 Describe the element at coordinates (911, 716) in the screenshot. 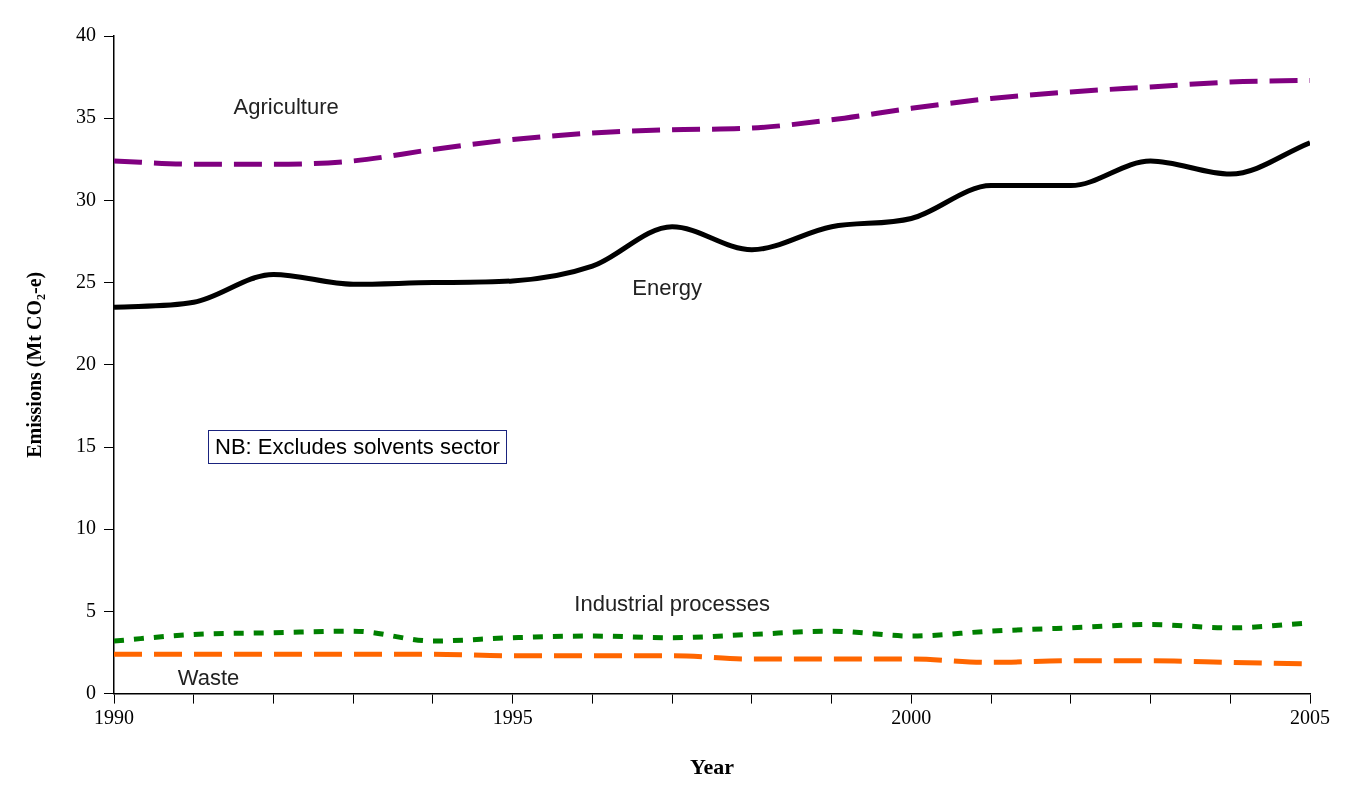

I see `x-tick-label: 2000` at that location.